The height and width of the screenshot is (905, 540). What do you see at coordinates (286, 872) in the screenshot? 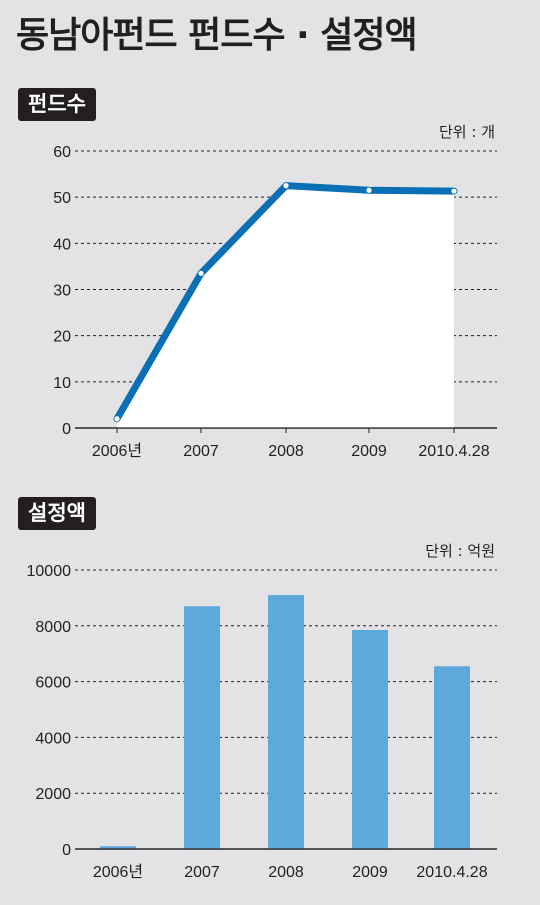
I see `amount-x-tick-label: 2008` at bounding box center [286, 872].